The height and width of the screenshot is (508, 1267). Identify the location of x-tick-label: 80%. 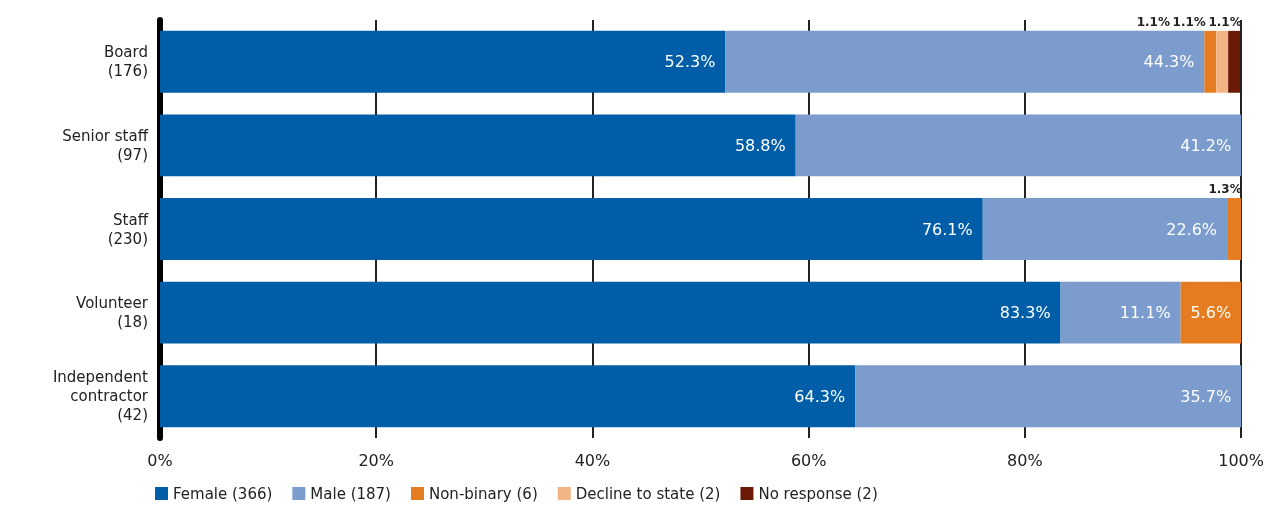
(1025, 460).